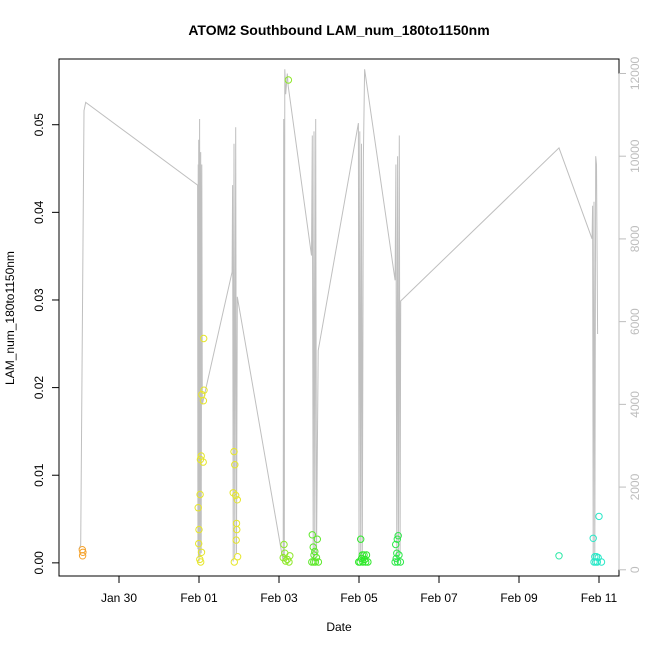 The width and height of the screenshot is (650, 650). Describe the element at coordinates (279, 598) in the screenshot. I see `x-tick-label: Feb 03` at that location.